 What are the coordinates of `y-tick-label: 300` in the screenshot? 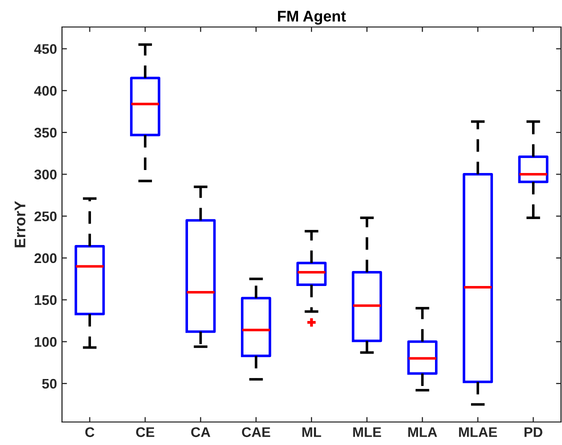 It's located at (45, 175).